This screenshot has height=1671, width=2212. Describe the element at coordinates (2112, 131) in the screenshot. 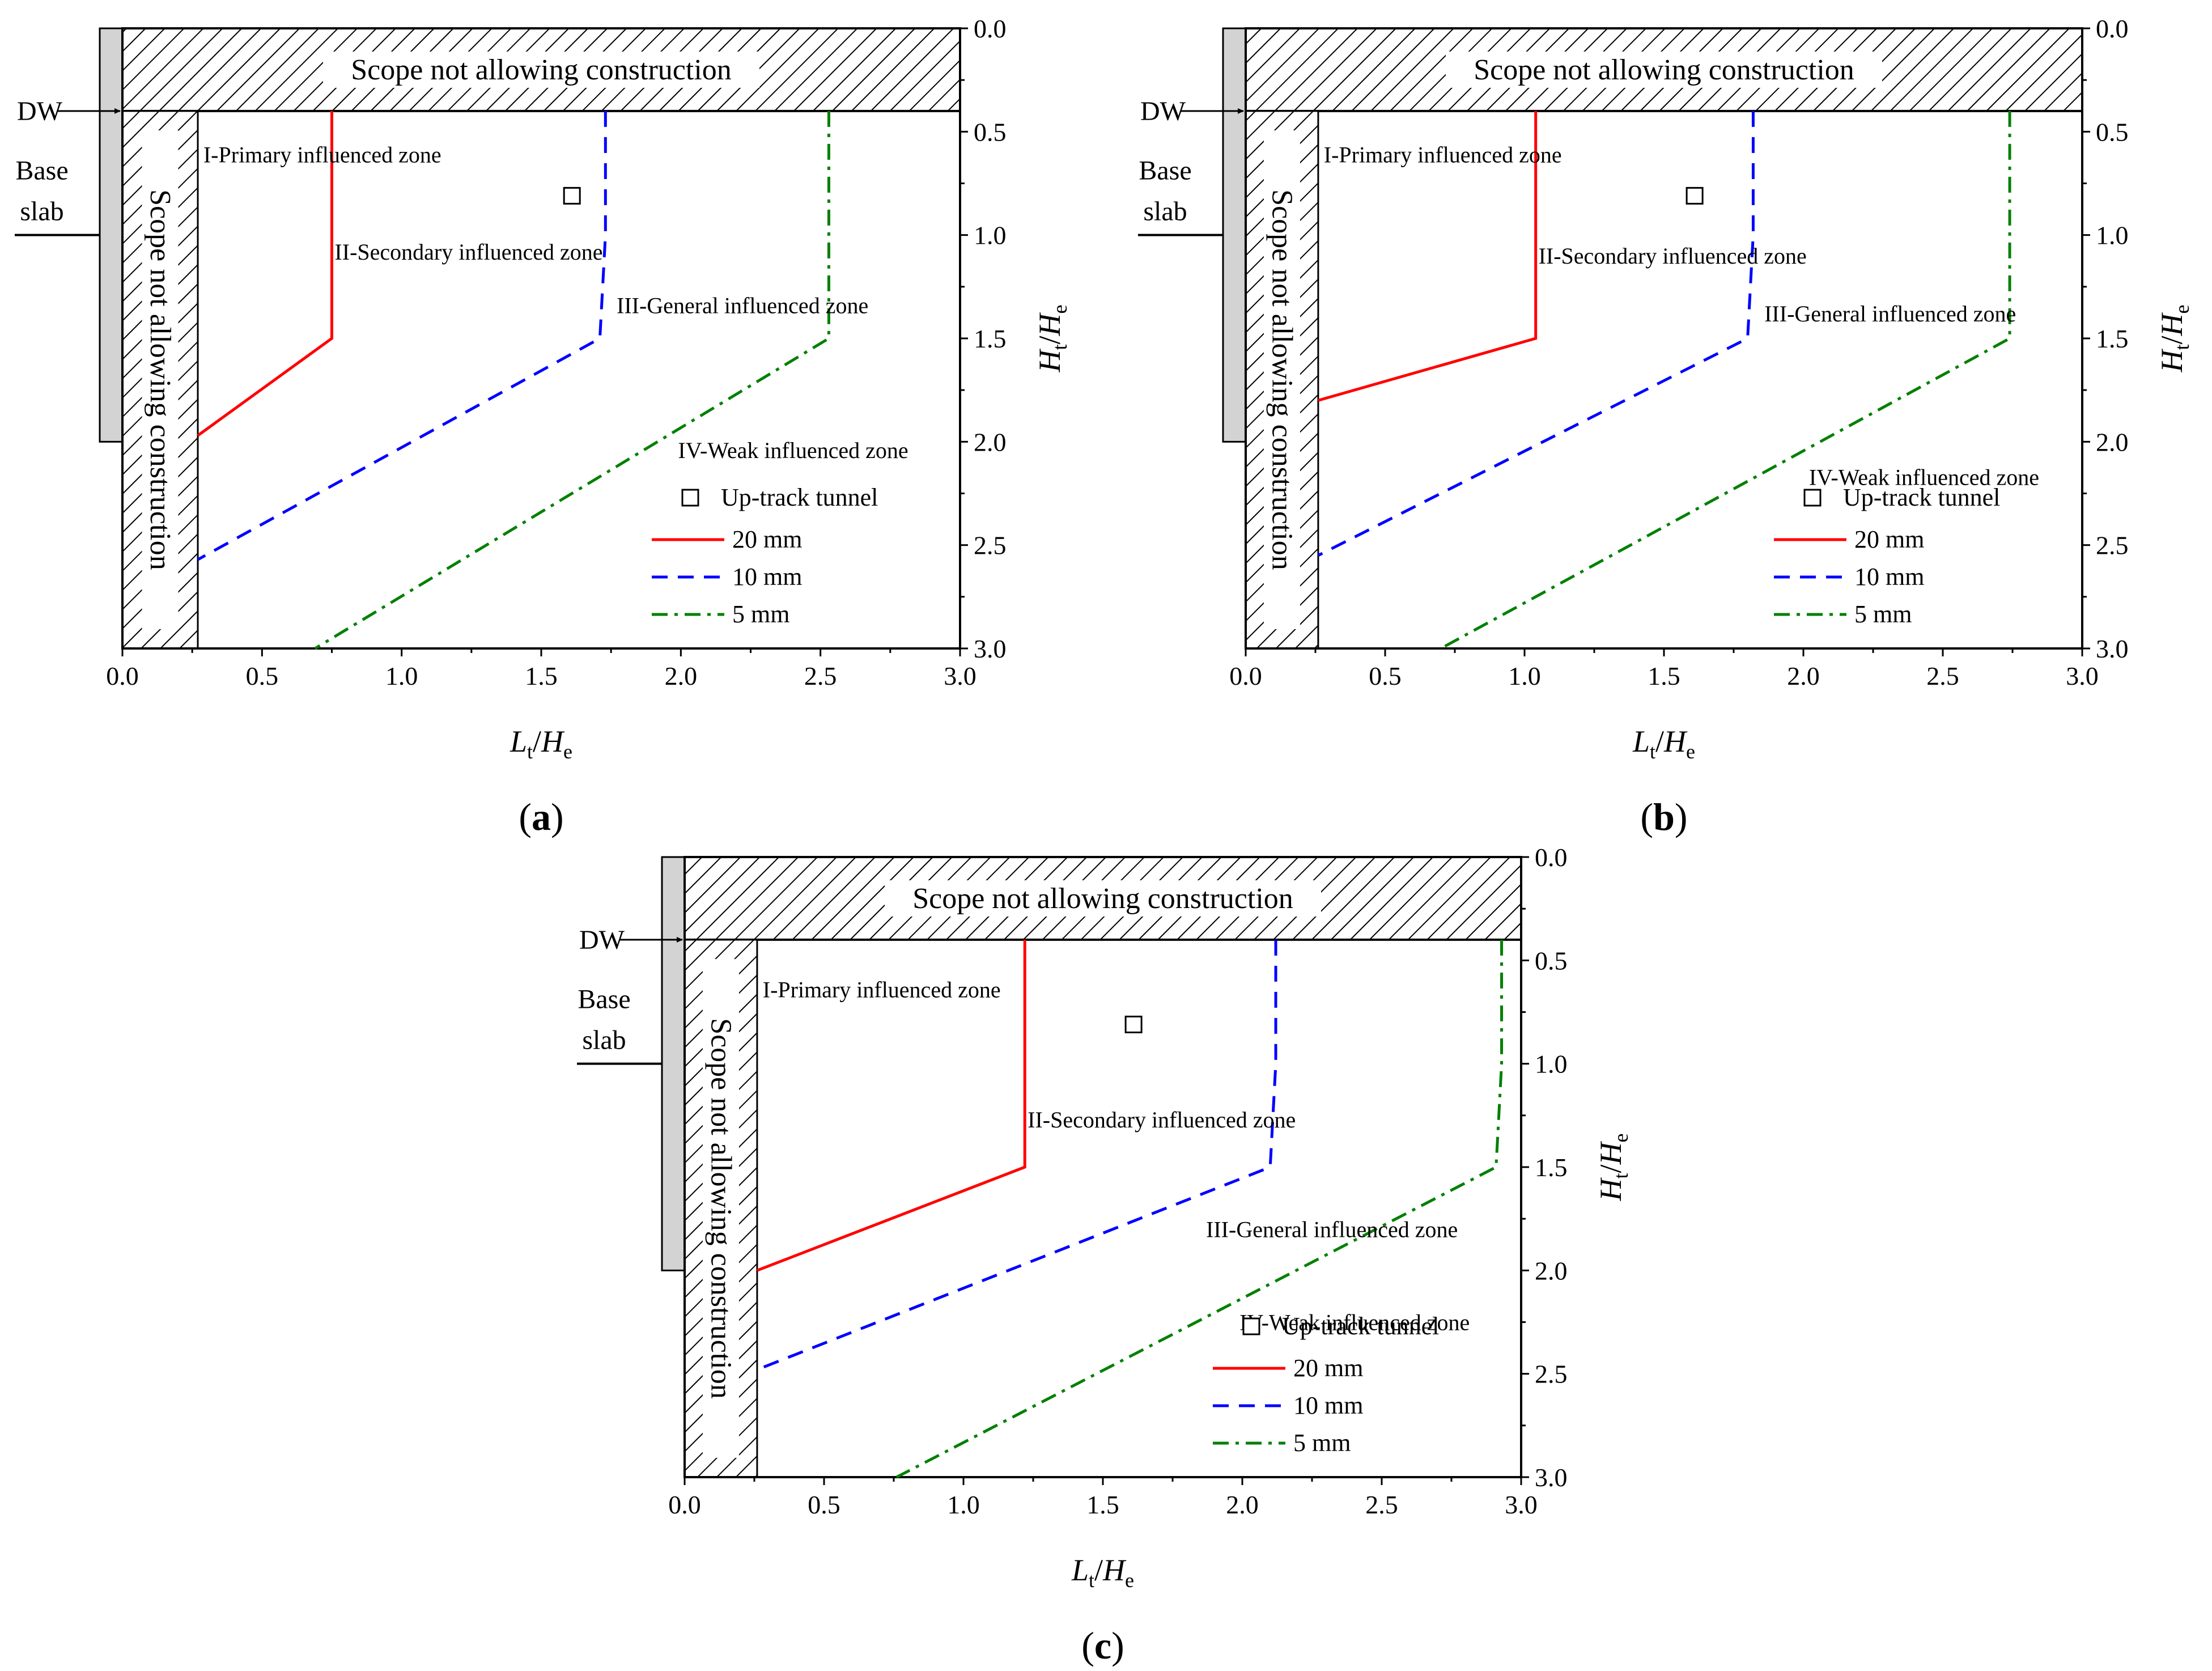

I see `y-tick-label: 0.5` at that location.